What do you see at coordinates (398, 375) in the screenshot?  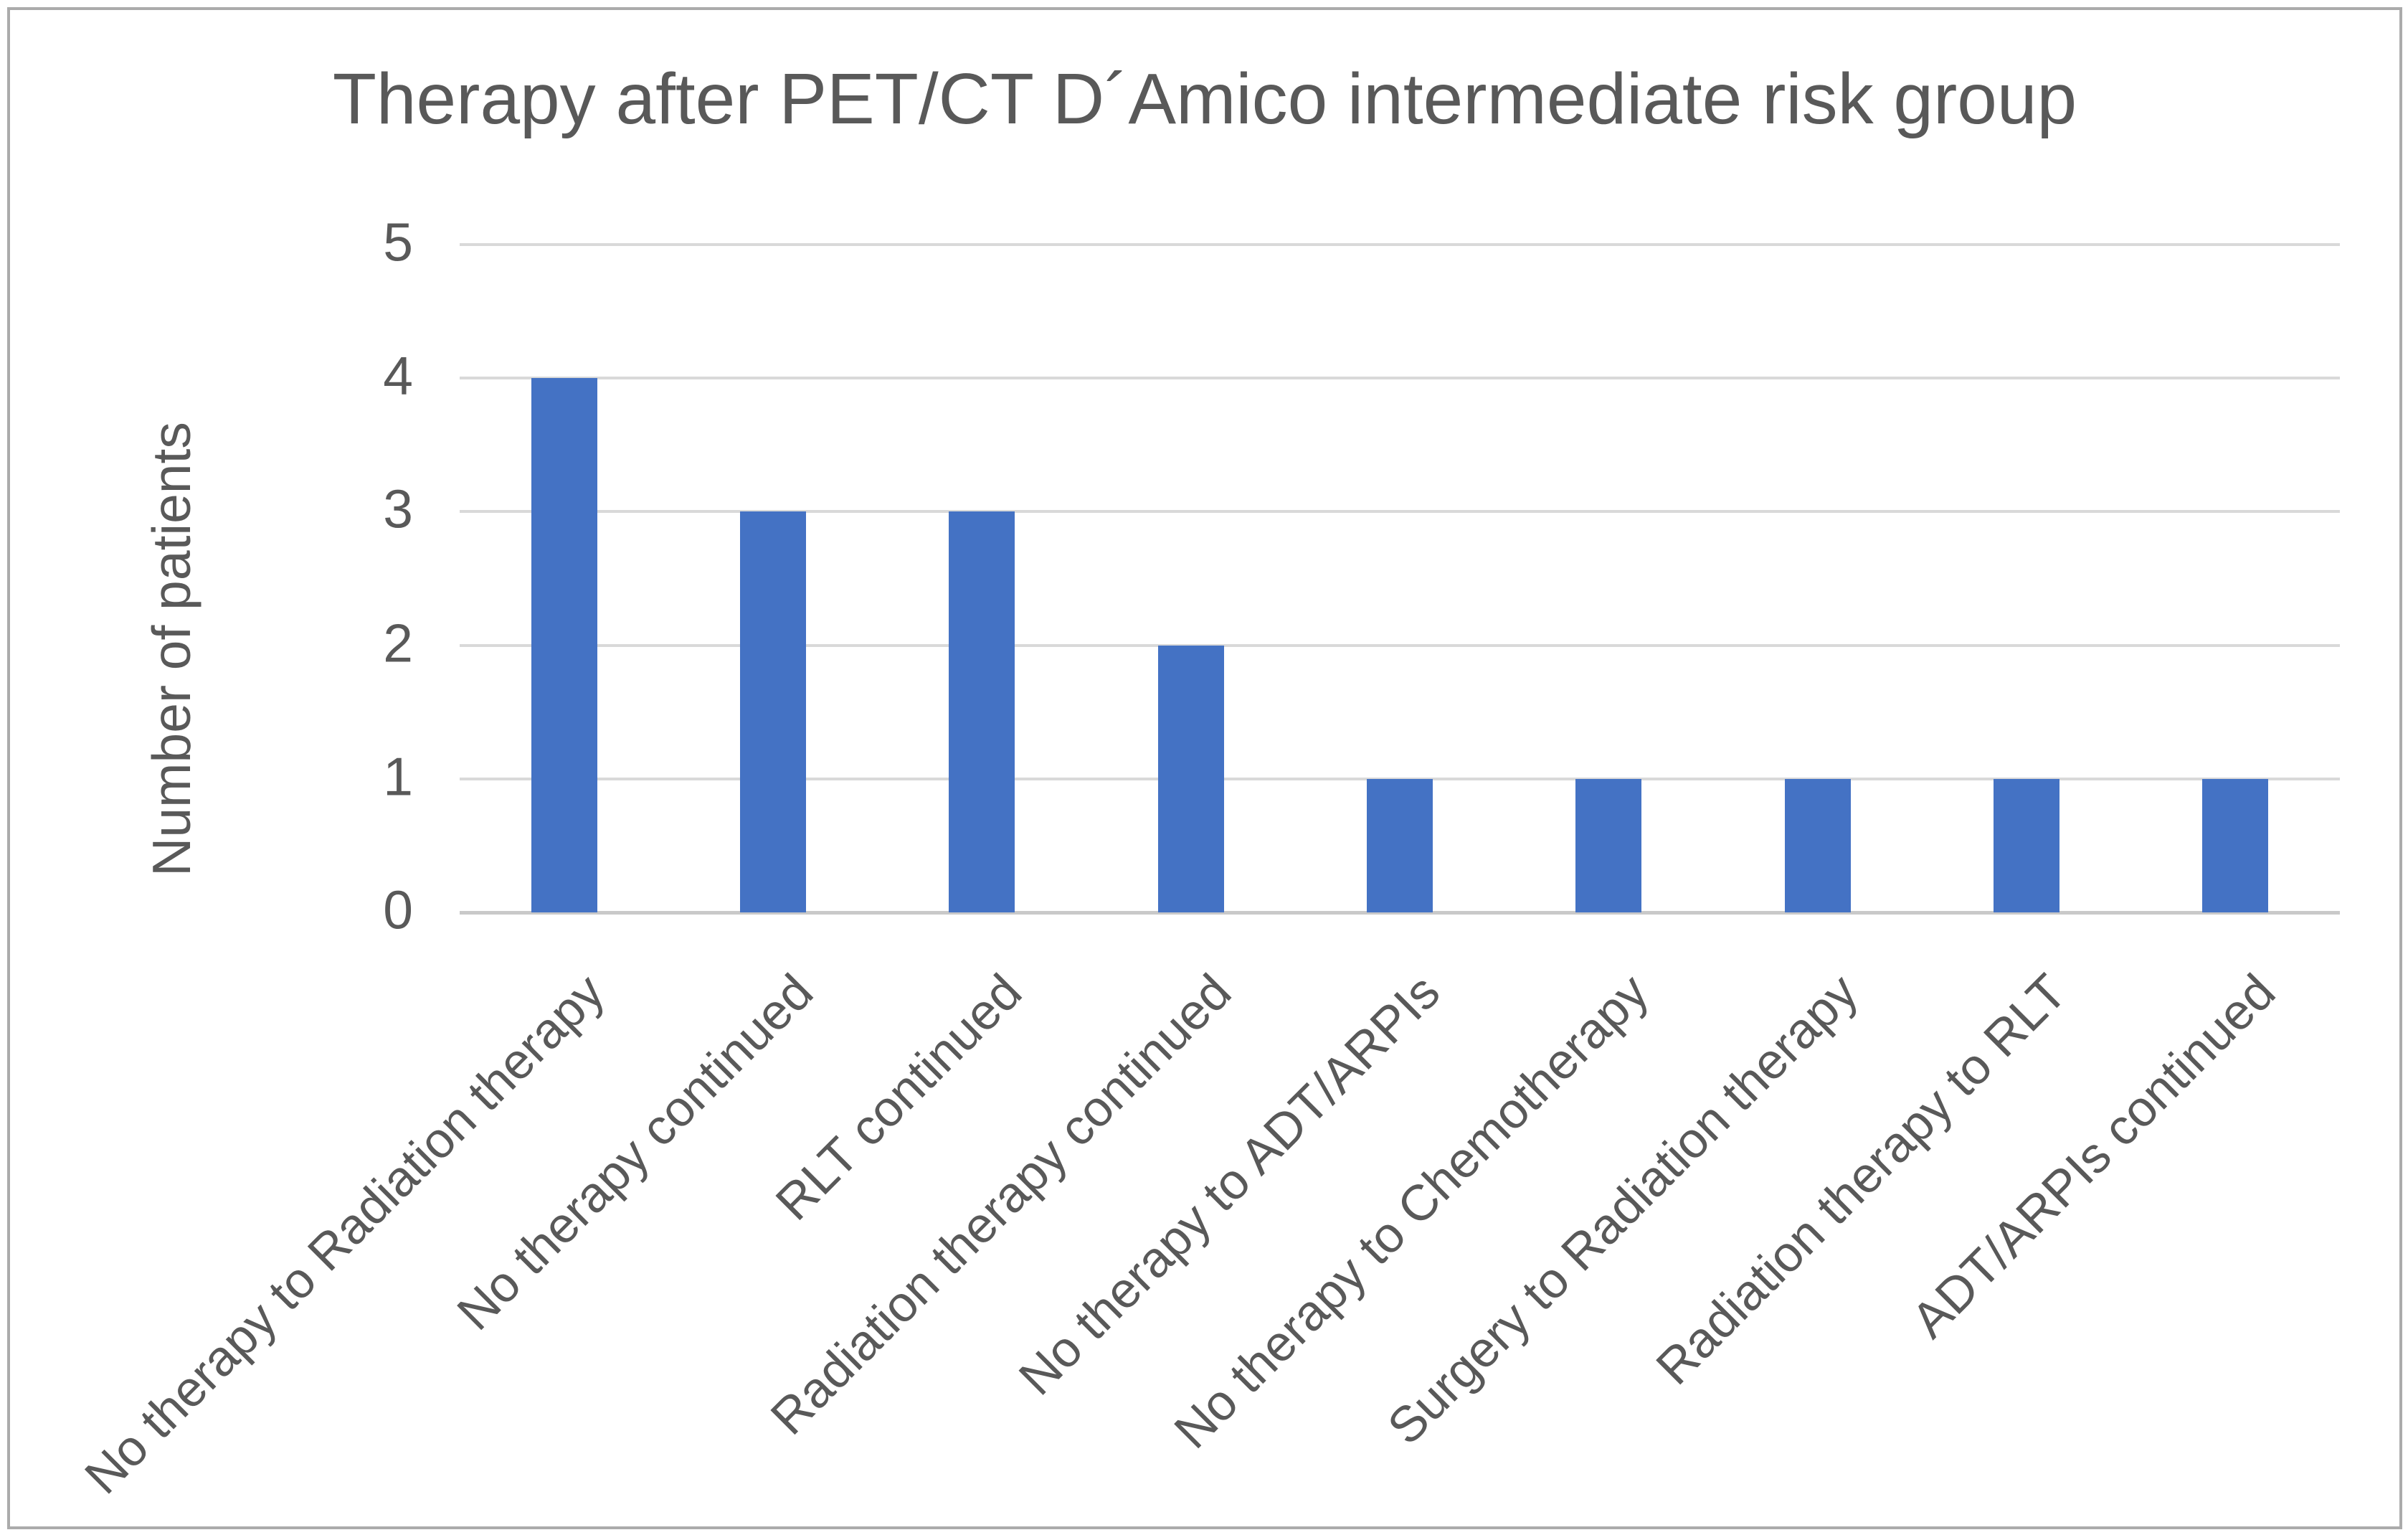 I see `y-tick-label-4: 4` at bounding box center [398, 375].